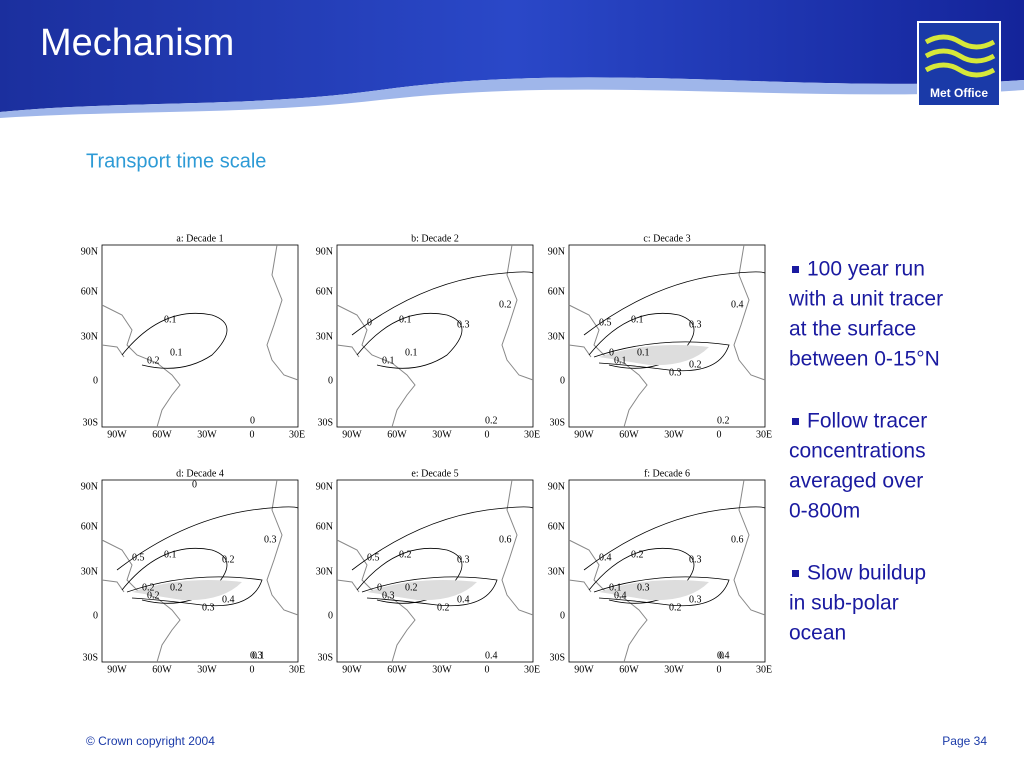 The width and height of the screenshot is (1024, 773). I want to click on bullet-text: 0-800m, so click(824, 511).